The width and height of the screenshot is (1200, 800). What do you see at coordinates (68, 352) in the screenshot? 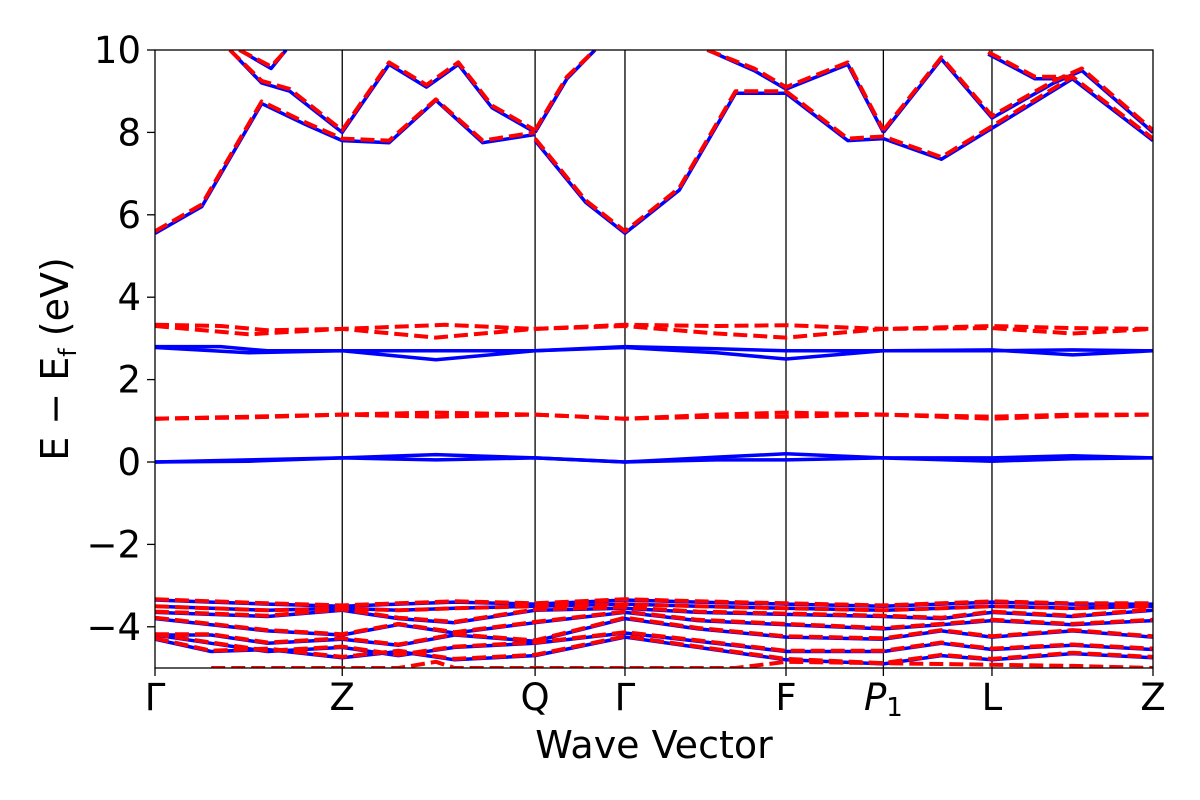
I see `y-axis-label-sub: f` at bounding box center [68, 352].